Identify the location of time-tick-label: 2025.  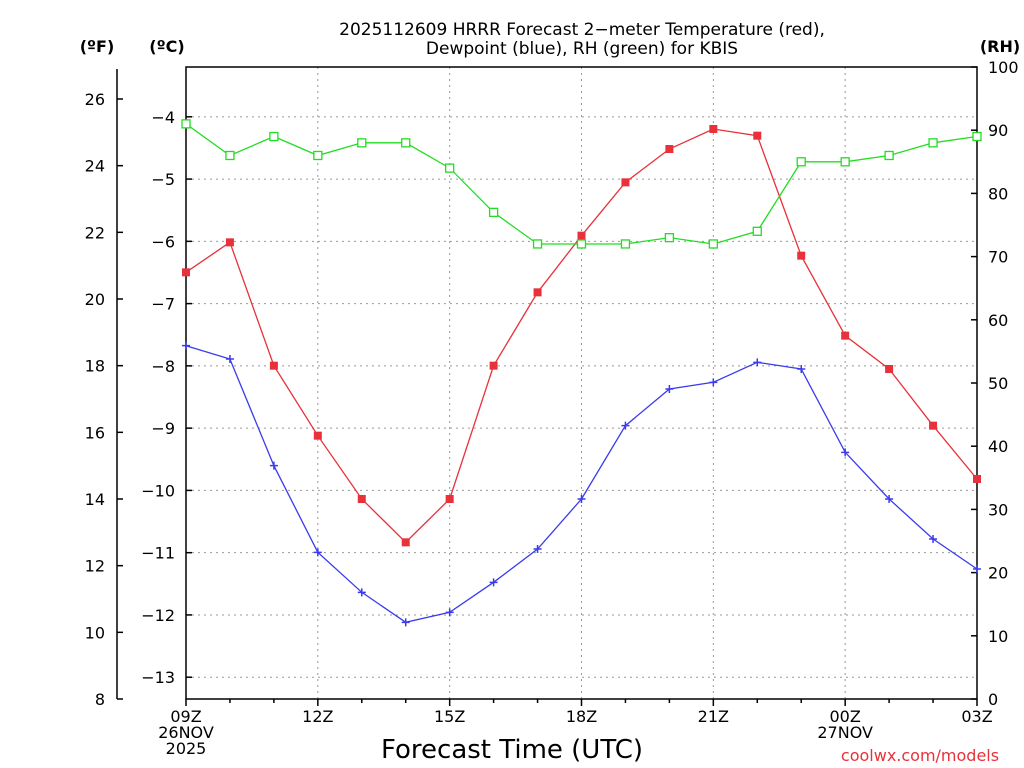
(186, 748).